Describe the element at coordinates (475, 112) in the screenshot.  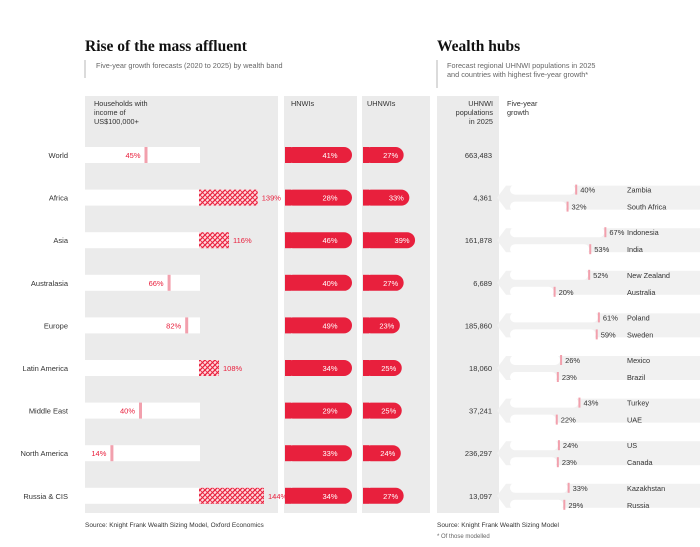
I see `population-header: UHNWI populations in 2025` at that location.